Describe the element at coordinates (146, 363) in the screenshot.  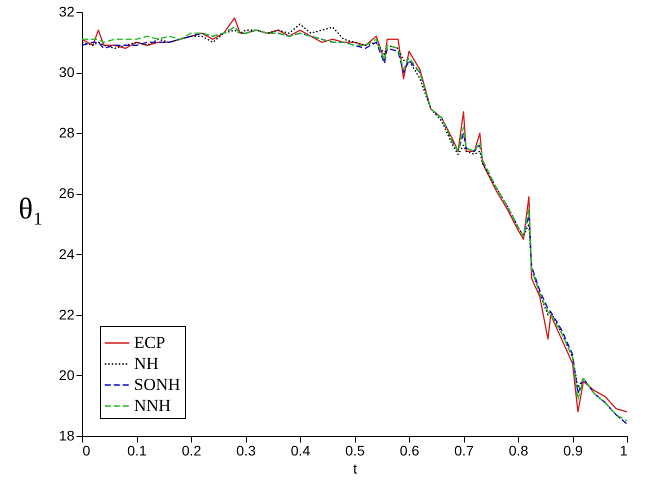
I see `legend-label: NH` at that location.